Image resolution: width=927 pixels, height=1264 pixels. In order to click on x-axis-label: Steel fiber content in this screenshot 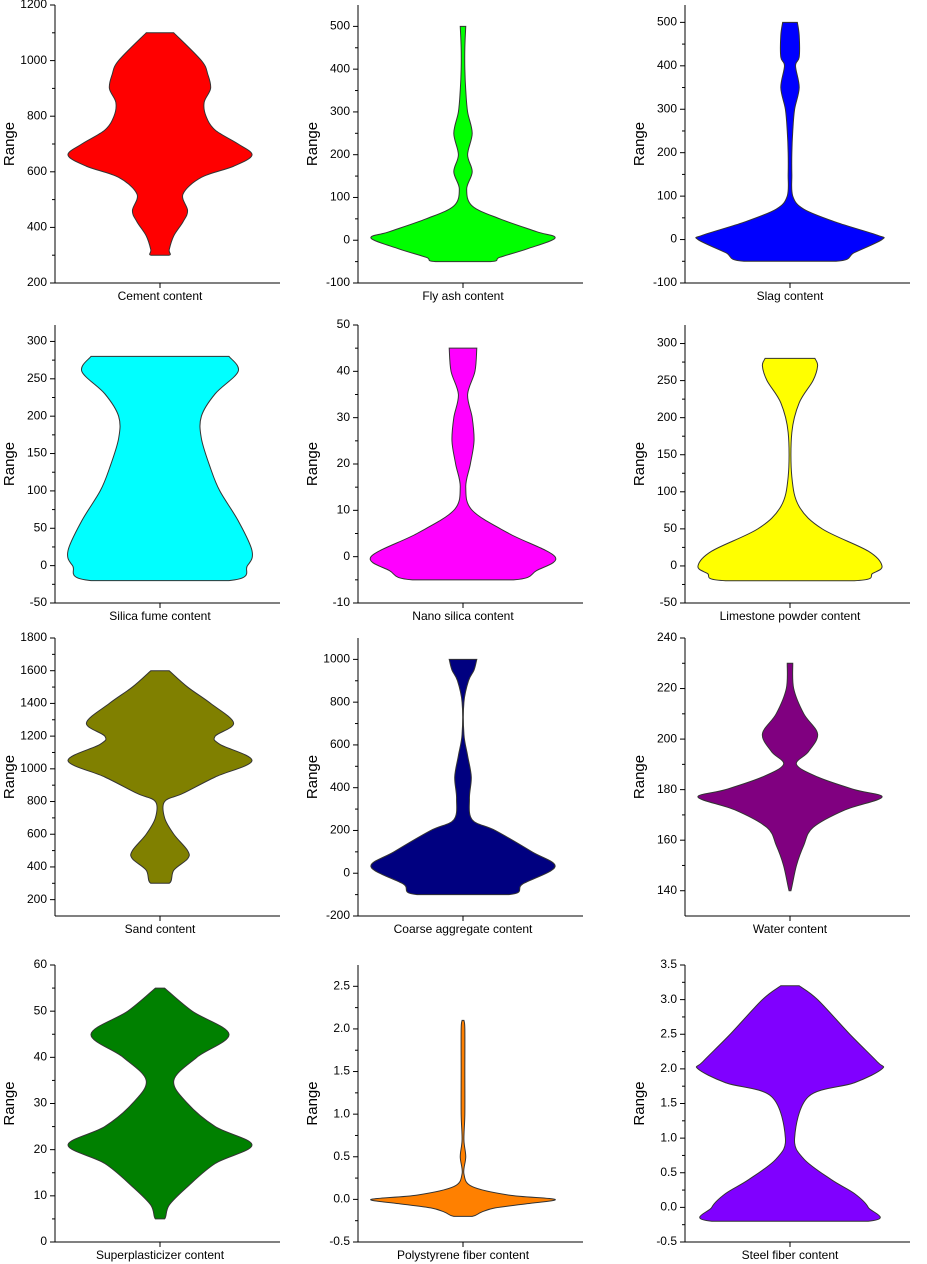, I will do `click(790, 1255)`.